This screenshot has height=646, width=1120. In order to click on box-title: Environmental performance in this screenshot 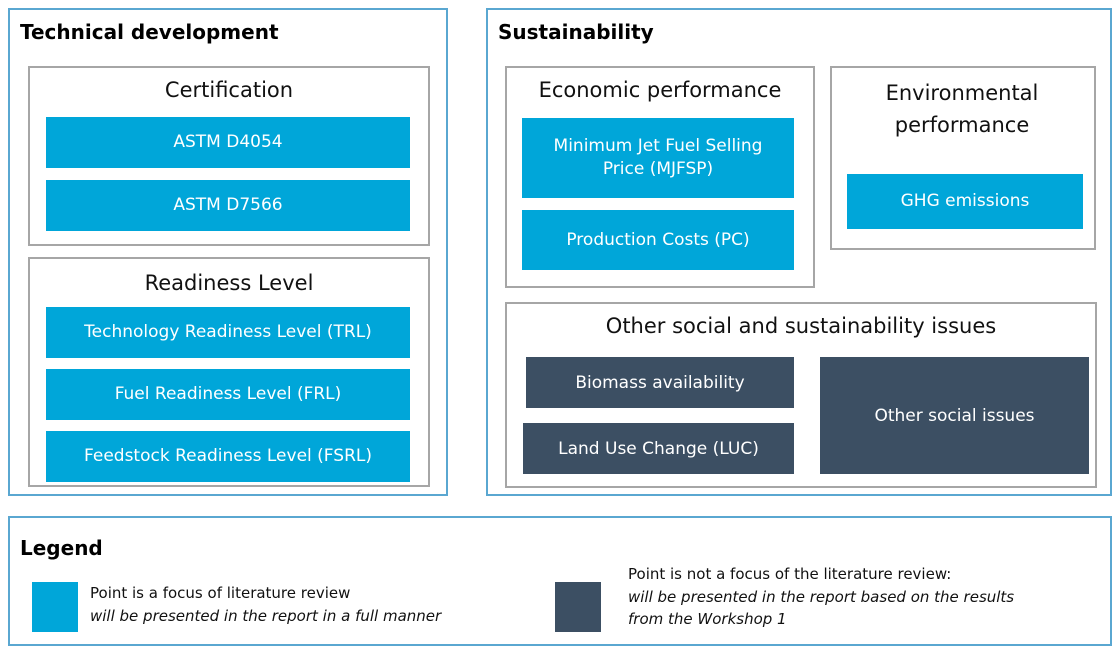, I will do `click(962, 109)`.